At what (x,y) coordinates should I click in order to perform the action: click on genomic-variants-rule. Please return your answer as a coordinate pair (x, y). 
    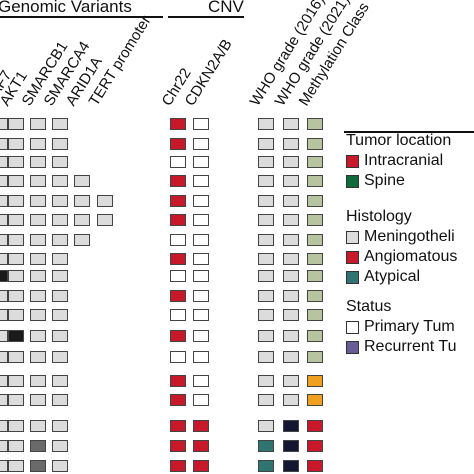
    Looking at the image, I should click on (81, 17).